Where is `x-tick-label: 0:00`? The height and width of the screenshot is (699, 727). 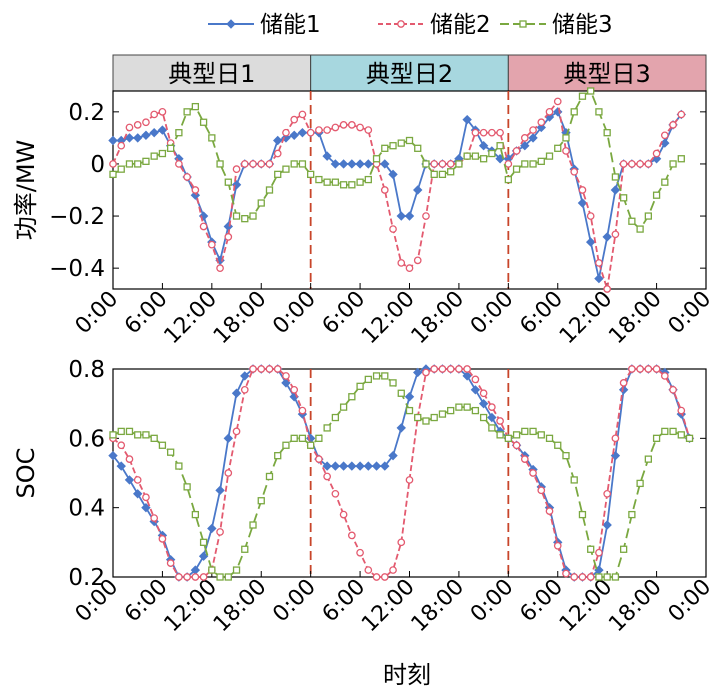 x-tick-label: 0:00 is located at coordinates (690, 313).